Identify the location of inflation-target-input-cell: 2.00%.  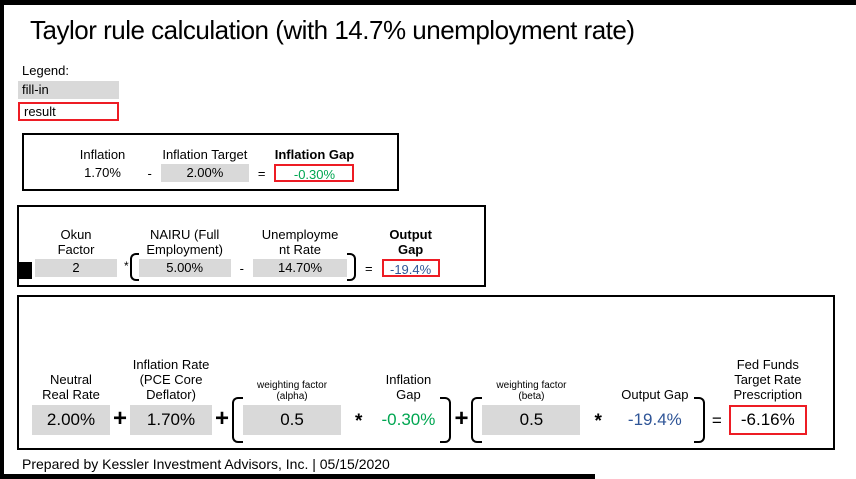
(204, 173).